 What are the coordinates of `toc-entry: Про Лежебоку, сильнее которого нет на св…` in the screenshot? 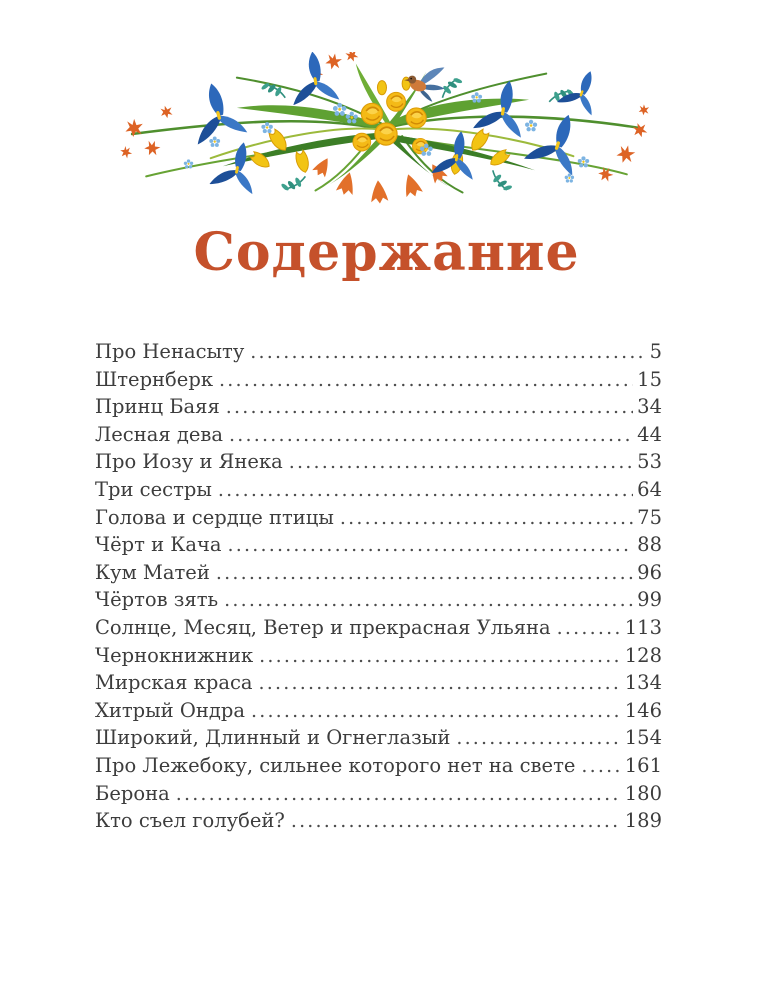 It's located at (378, 766).